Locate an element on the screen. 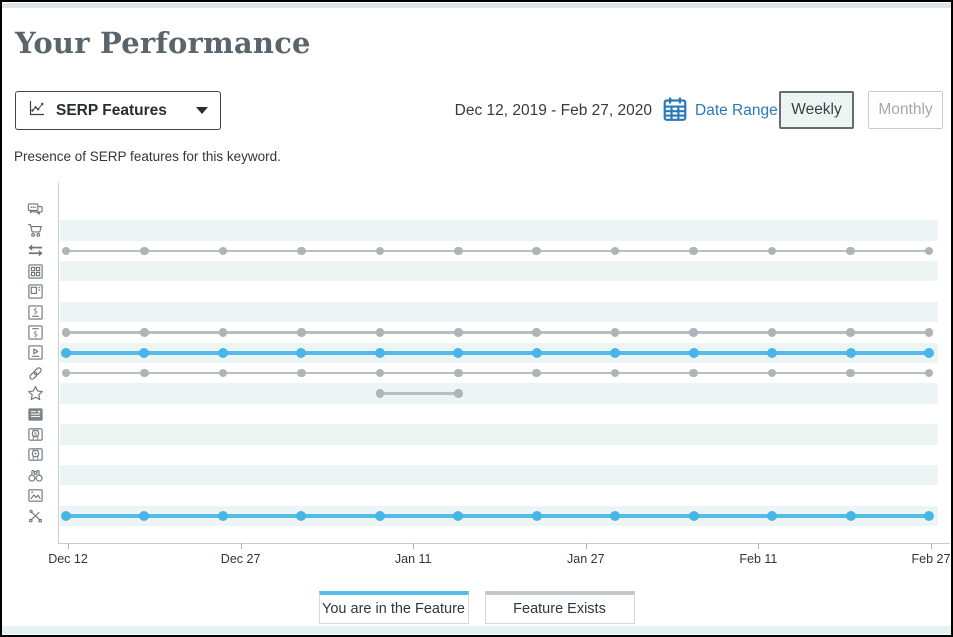 The width and height of the screenshot is (953, 637). scissors-icon is located at coordinates (35, 516).